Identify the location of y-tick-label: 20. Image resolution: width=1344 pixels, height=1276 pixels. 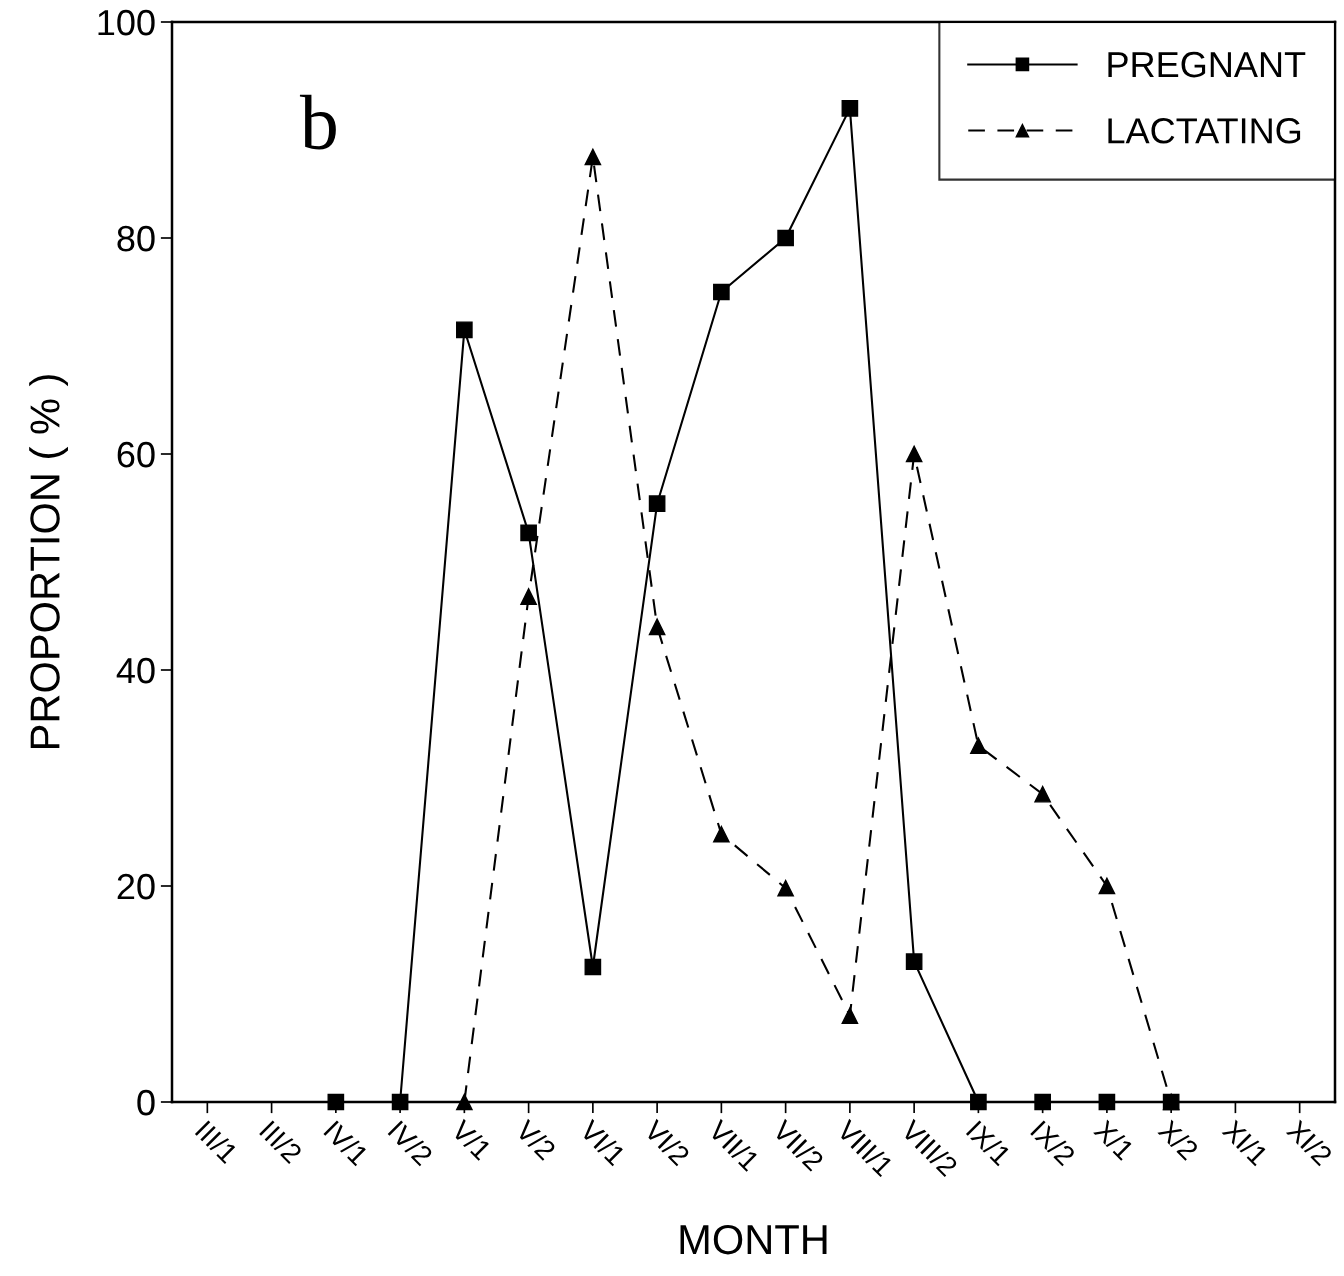
(136, 886).